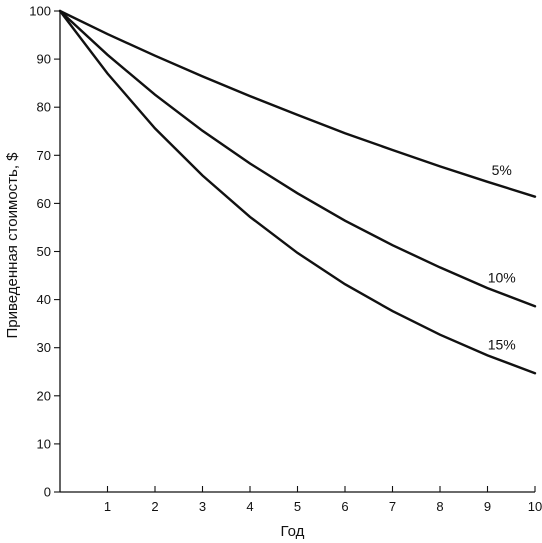  I want to click on x-tick-label: 1, so click(107, 506).